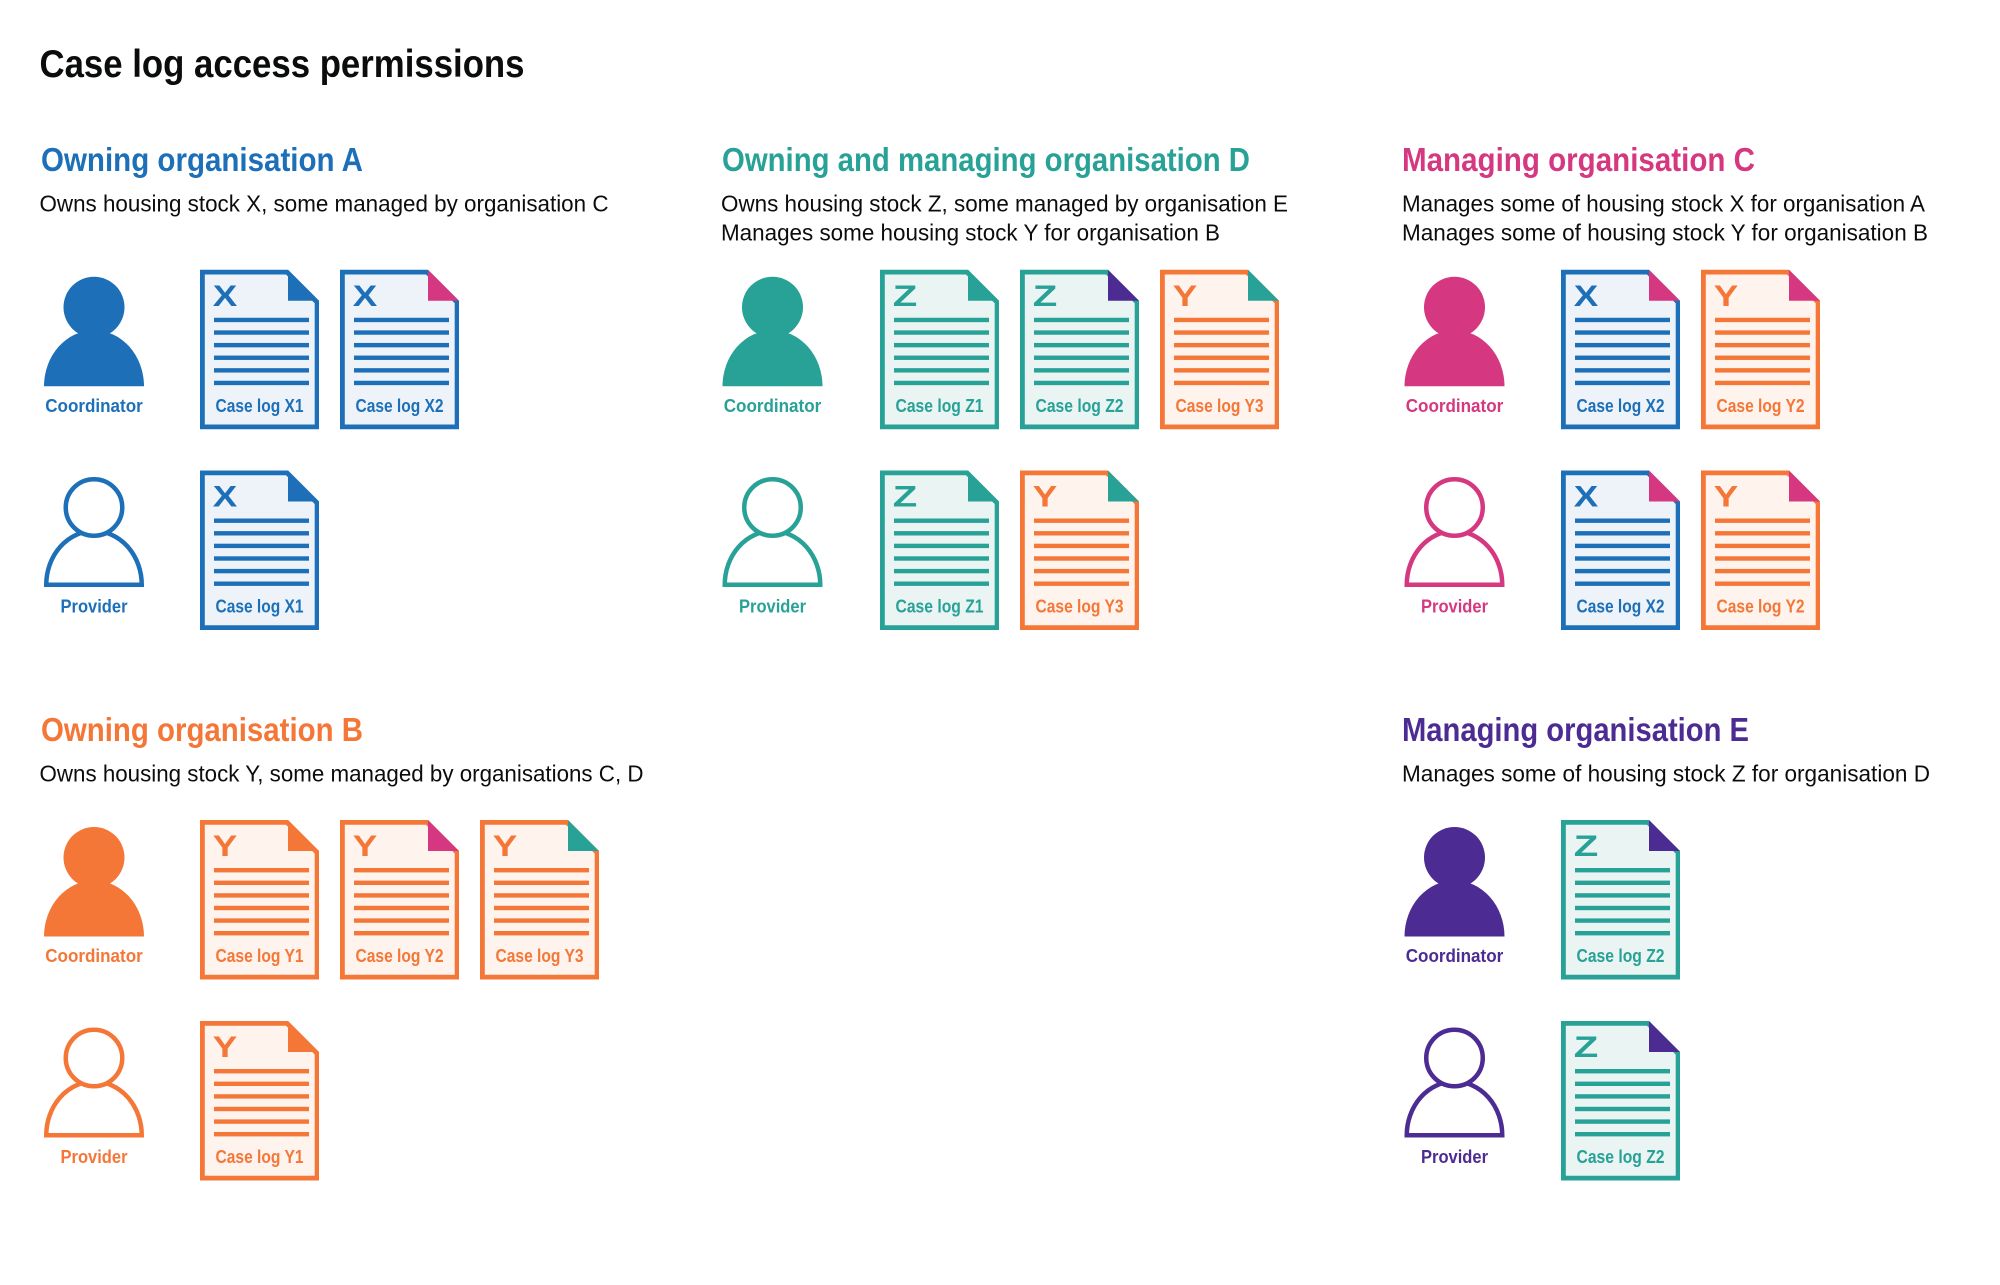 Image resolution: width=2000 pixels, height=1285 pixels. I want to click on svg-text: Managing organisation E, so click(1575, 729).